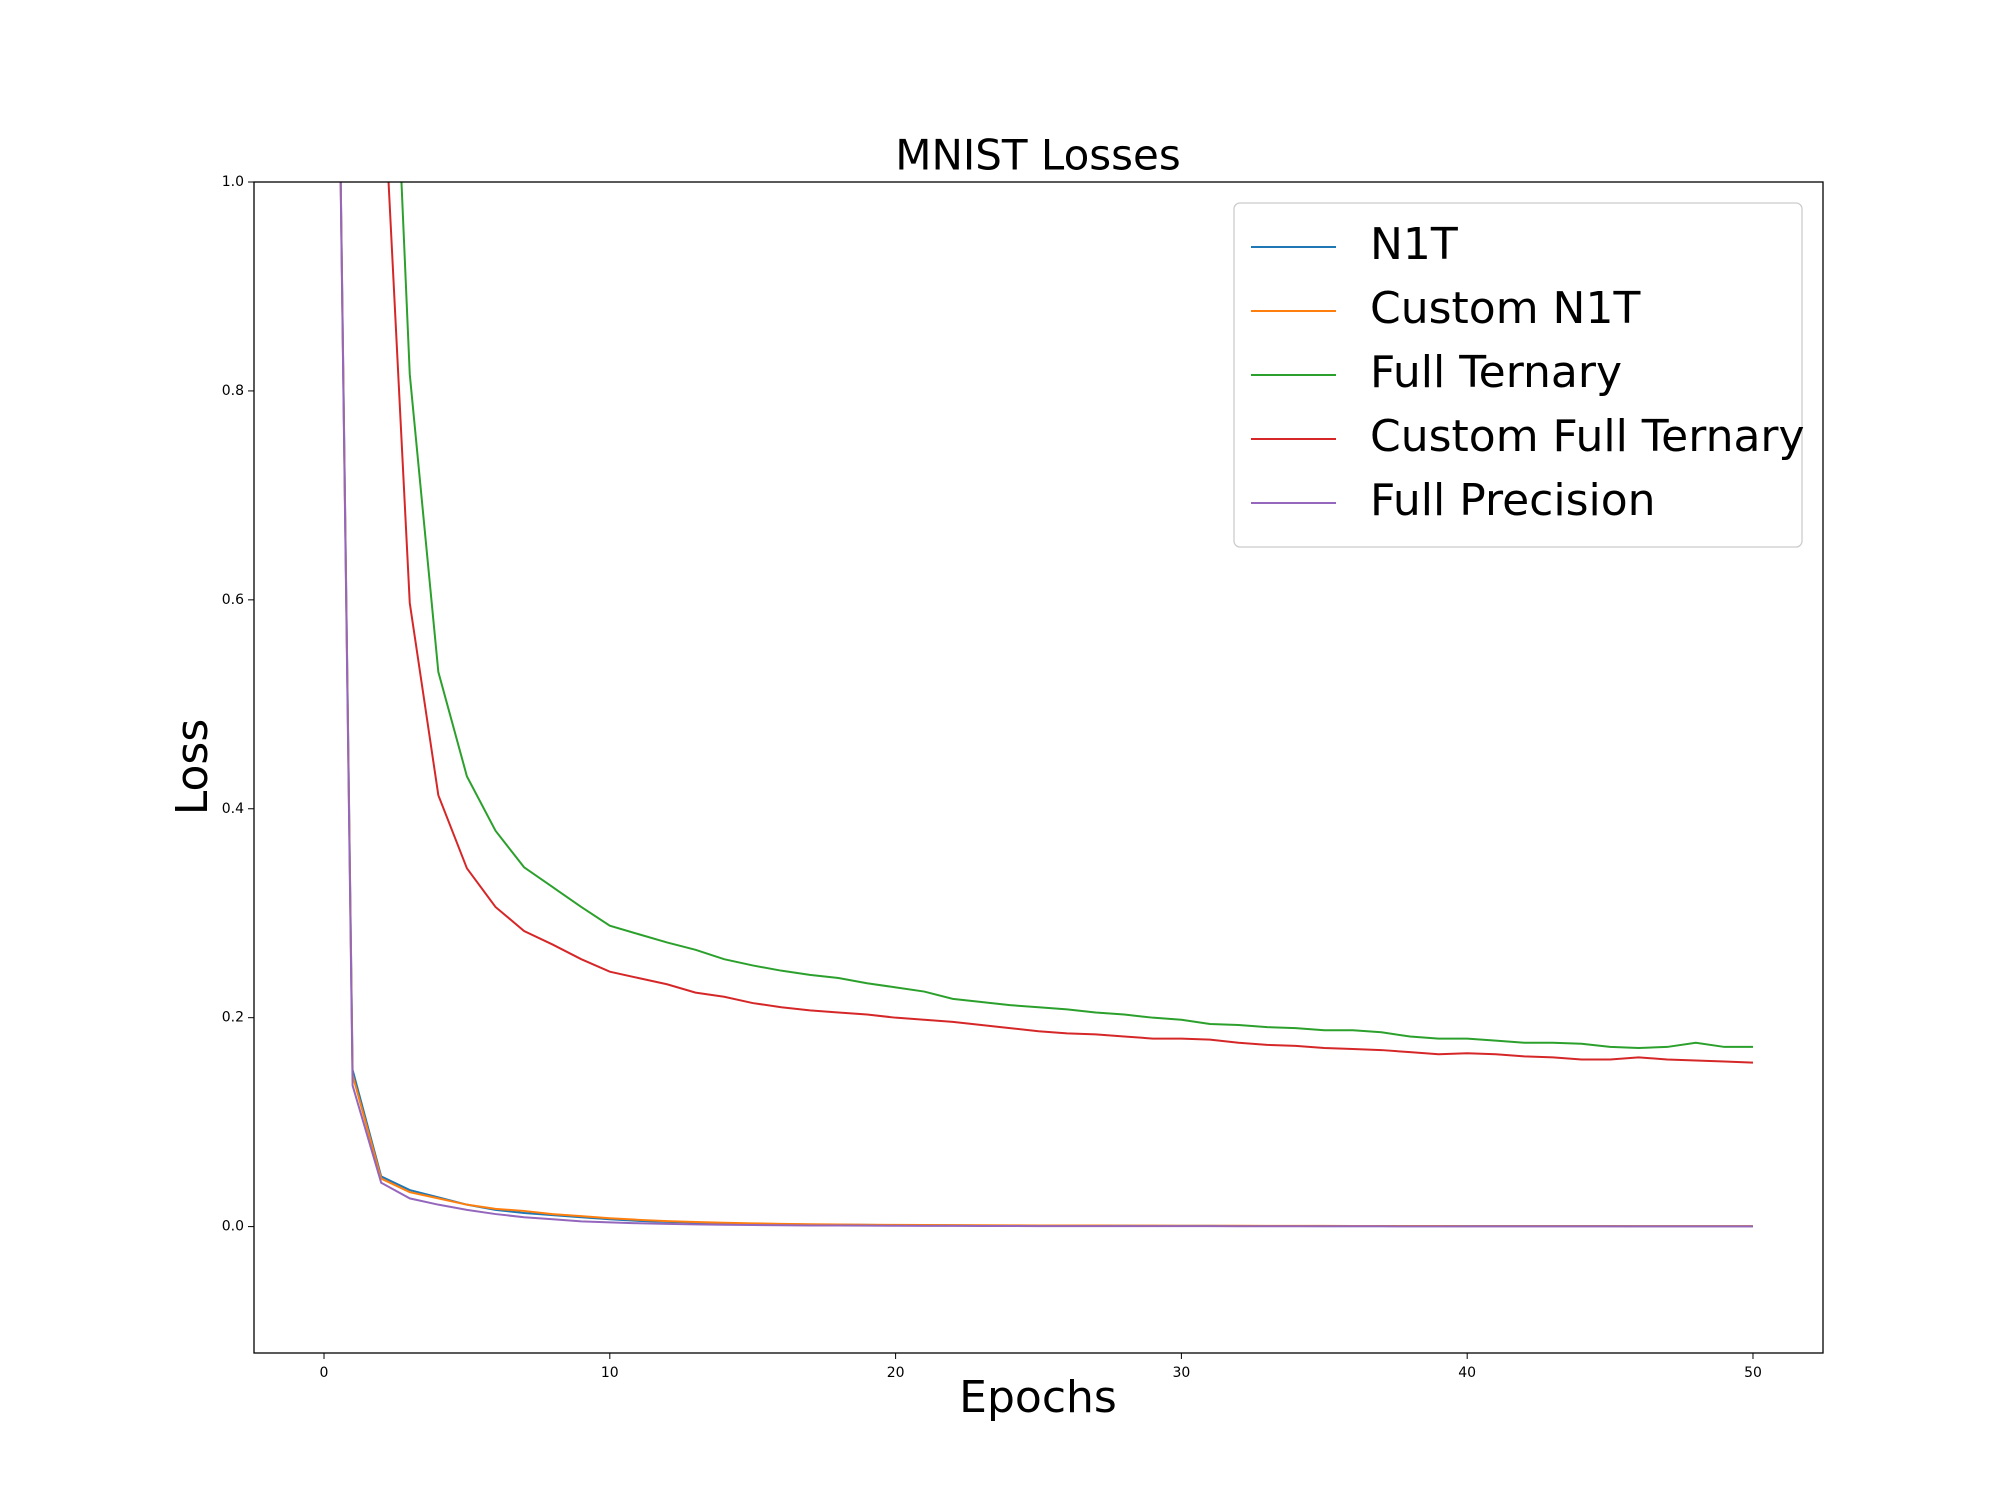 The width and height of the screenshot is (2000, 1500). What do you see at coordinates (896, 1373) in the screenshot?
I see `x-tick-label: 20` at bounding box center [896, 1373].